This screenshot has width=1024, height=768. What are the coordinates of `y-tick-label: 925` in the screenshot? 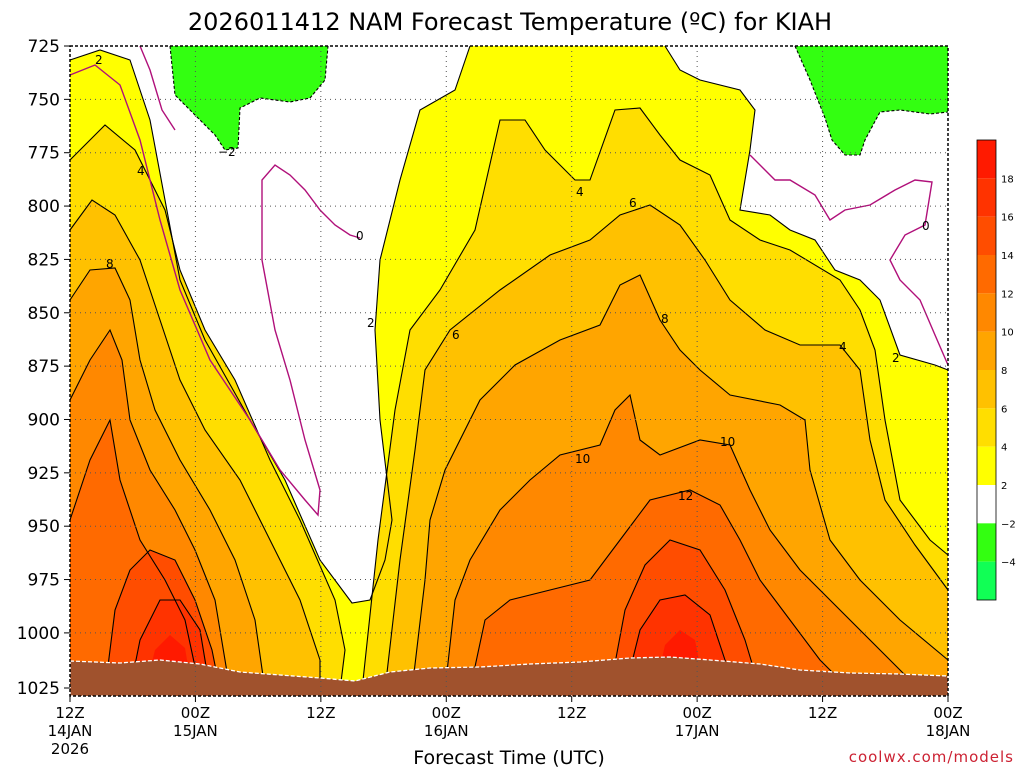 It's located at (44, 474).